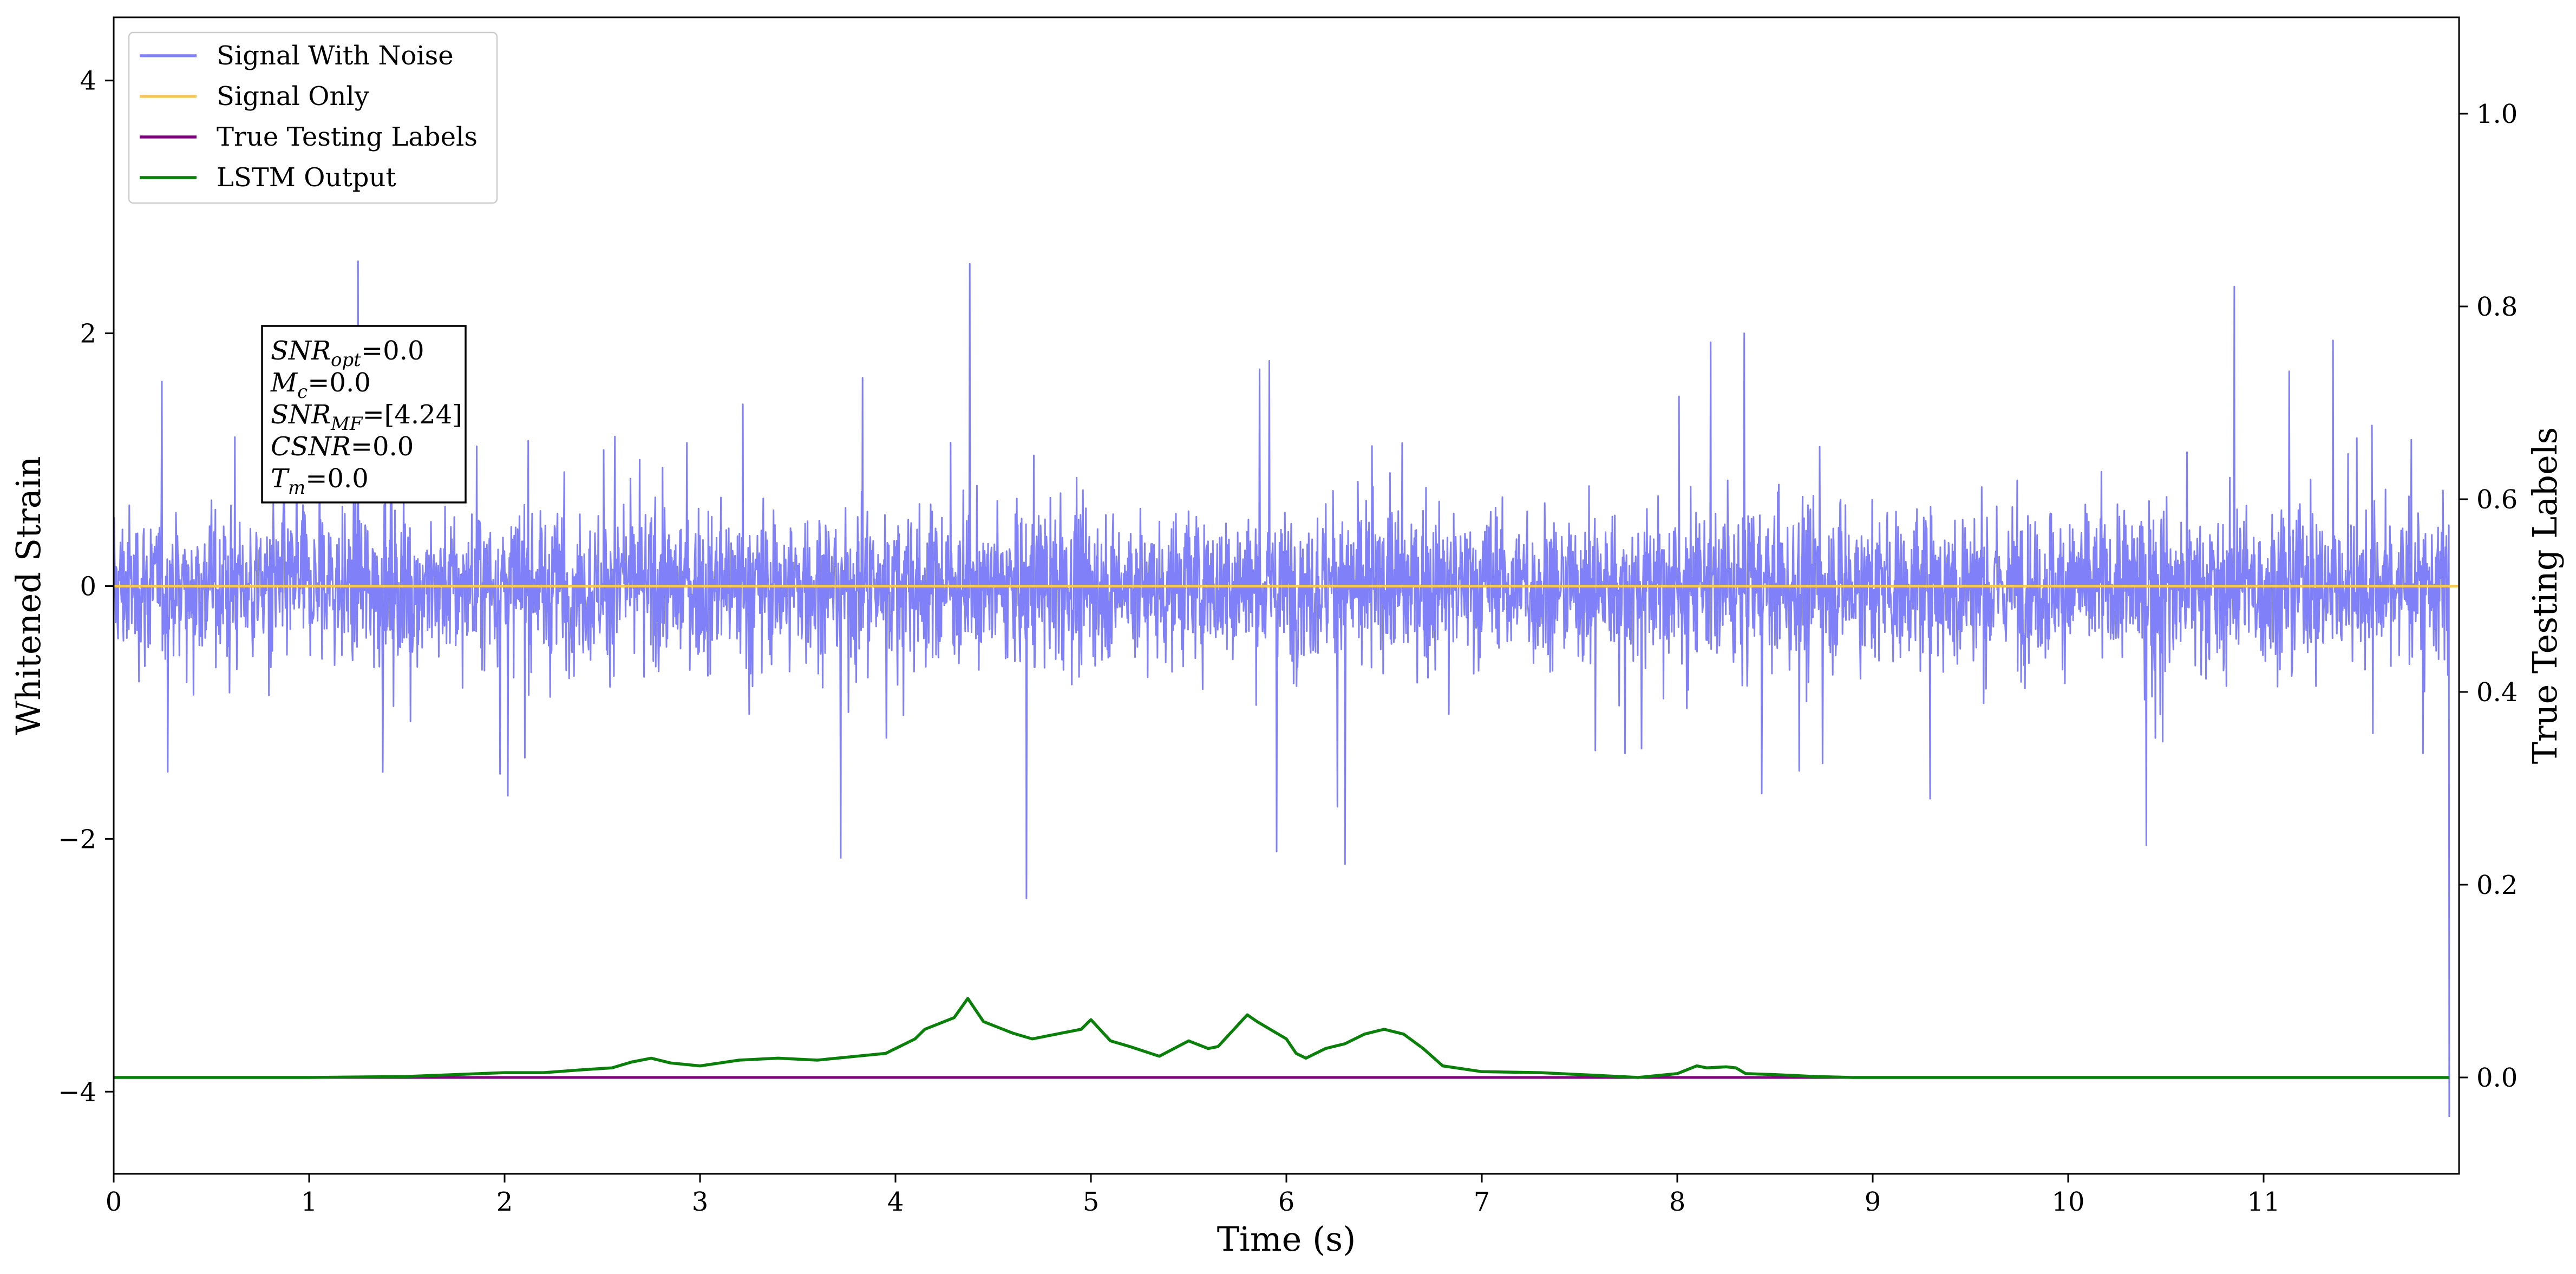 The height and width of the screenshot is (1274, 2576). What do you see at coordinates (88, 334) in the screenshot?
I see `y-tick-label: 2` at bounding box center [88, 334].